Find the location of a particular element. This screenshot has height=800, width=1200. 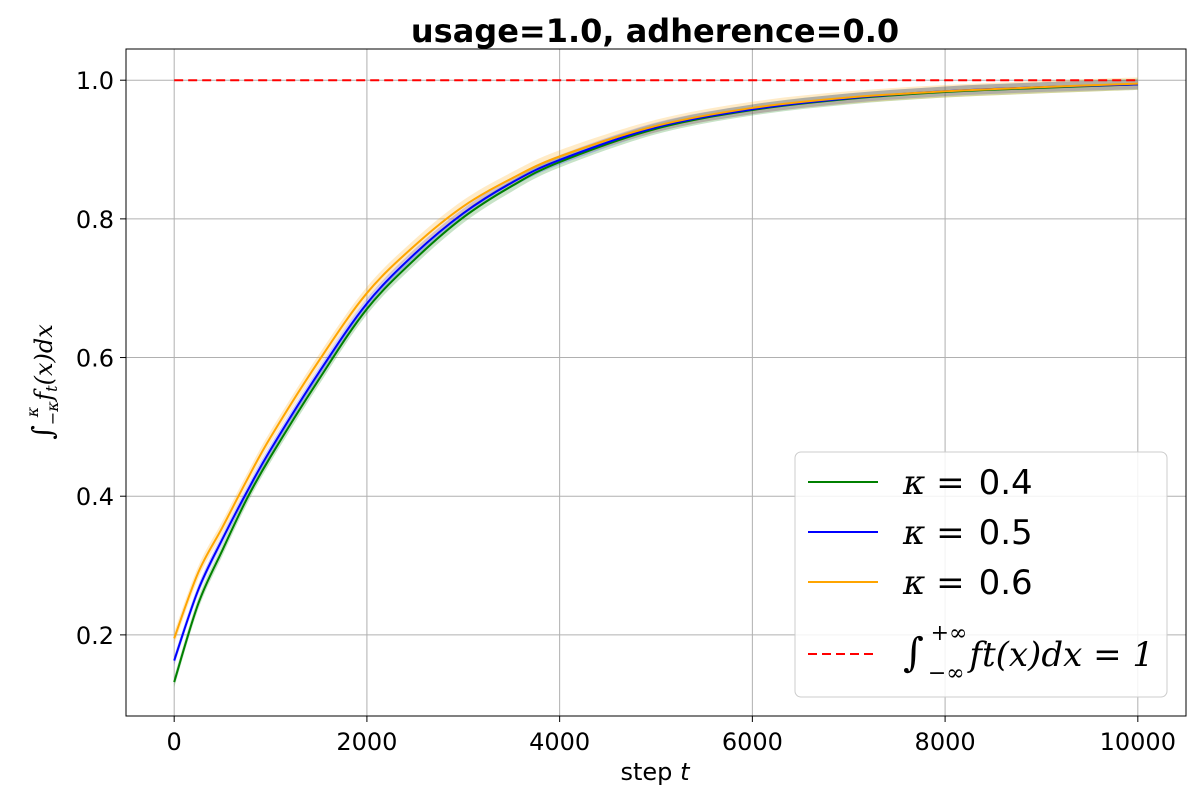

y-label-integral: ∫ is located at coordinates (42, 432).